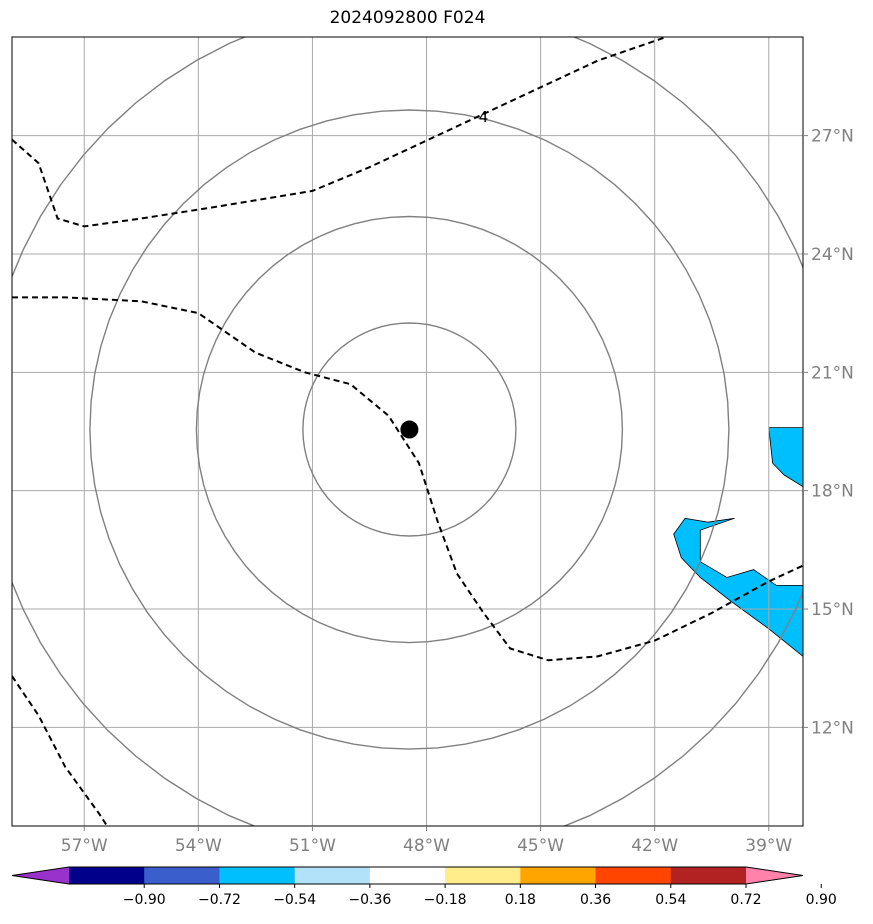 The width and height of the screenshot is (873, 924). Describe the element at coordinates (520, 900) in the screenshot. I see `colorbar-tick-label: 0.18` at that location.